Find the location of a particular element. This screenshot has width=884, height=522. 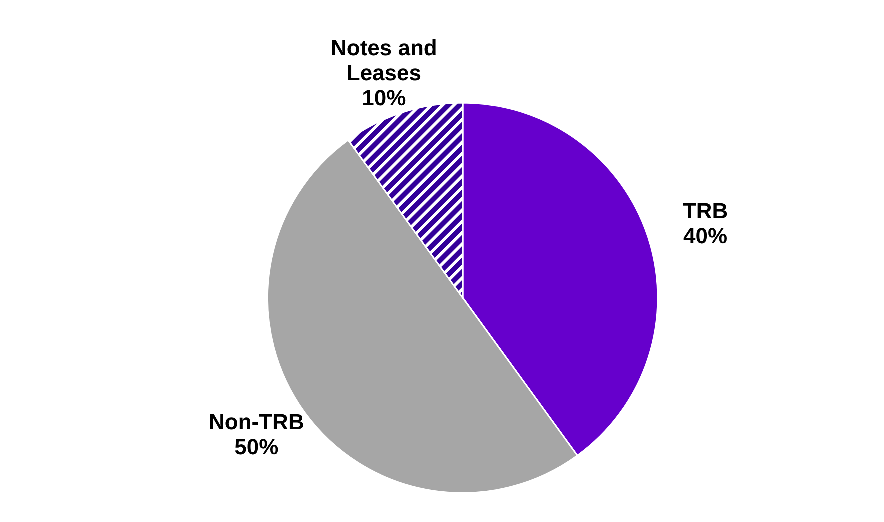

slice-label: Notes and Leases is located at coordinates (384, 60).